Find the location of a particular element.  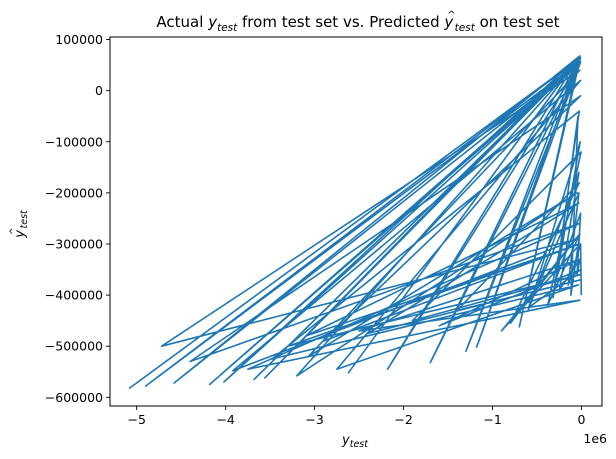

x-tick-label: −2 is located at coordinates (403, 419).